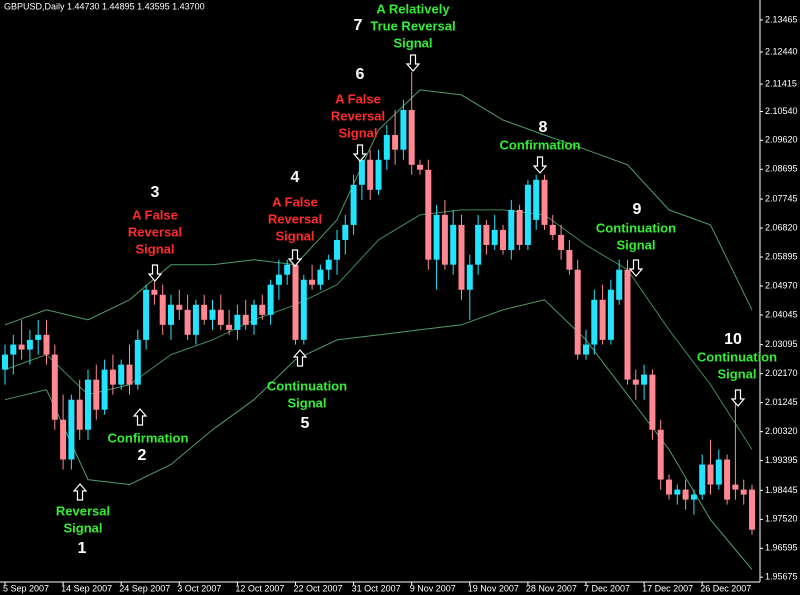  Describe the element at coordinates (433, 588) in the screenshot. I see `x-tick-label: 9 Nov 2007` at that location.